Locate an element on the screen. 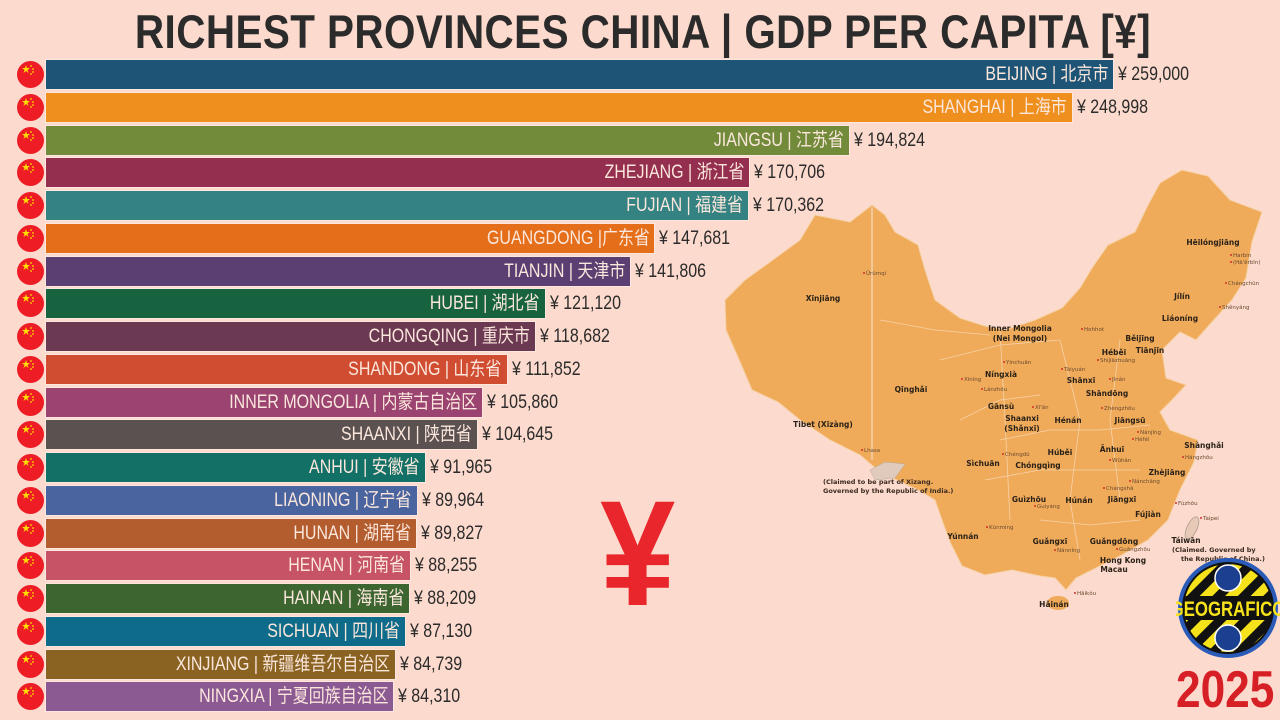 The image size is (1280, 720). map-label-province: Hong Kong is located at coordinates (1123, 560).